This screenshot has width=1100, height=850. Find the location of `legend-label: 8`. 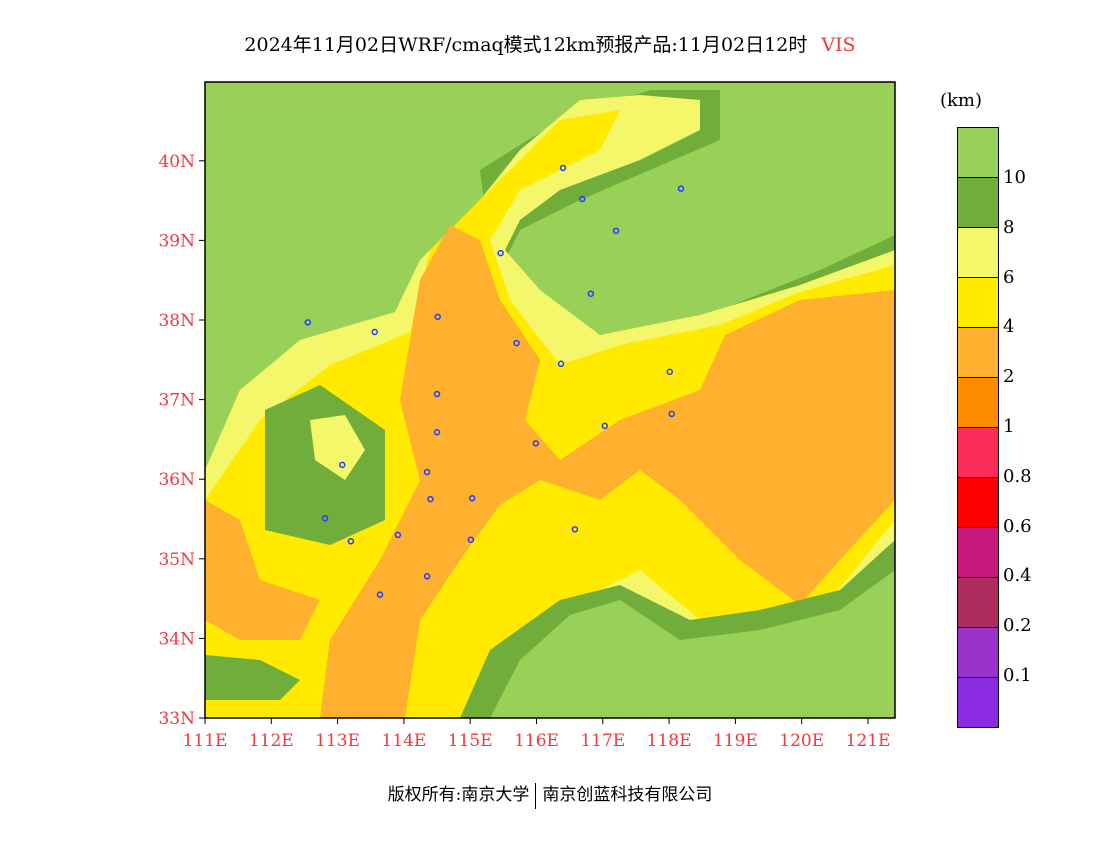

legend-label: 8 is located at coordinates (1009, 227).